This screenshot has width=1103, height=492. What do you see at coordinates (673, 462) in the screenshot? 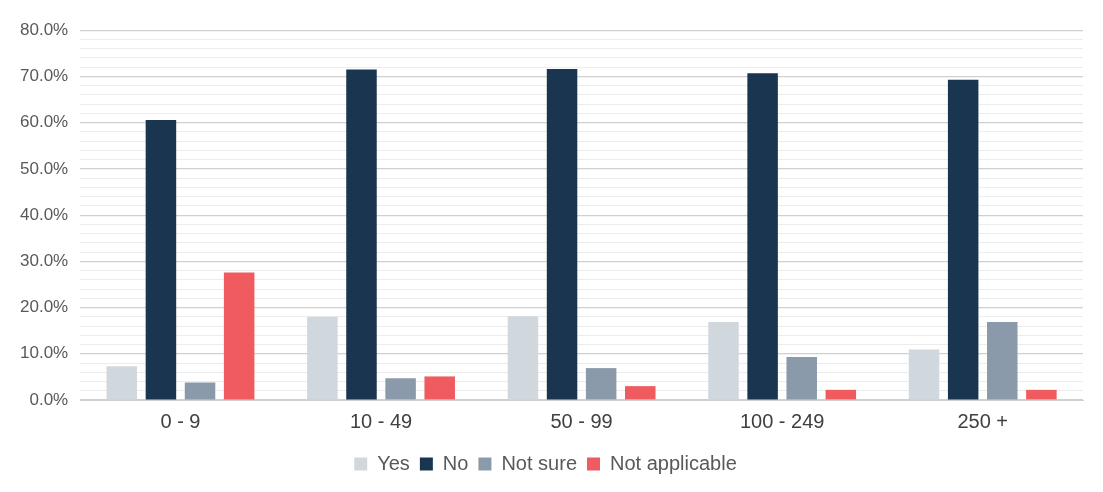
I see `legend-label: Not applicable` at bounding box center [673, 462].